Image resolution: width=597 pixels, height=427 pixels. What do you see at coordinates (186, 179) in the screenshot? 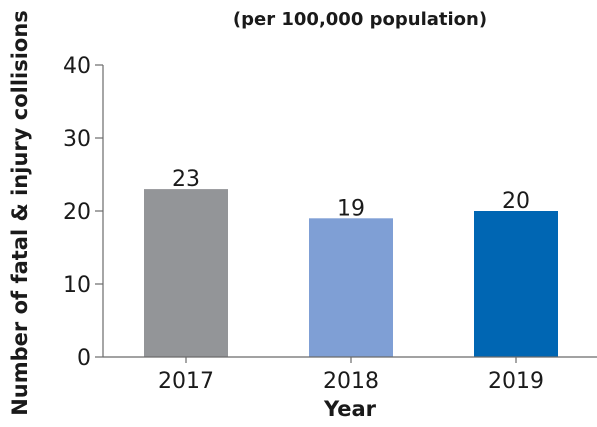
I see `data-label-2017: 23` at bounding box center [186, 179].